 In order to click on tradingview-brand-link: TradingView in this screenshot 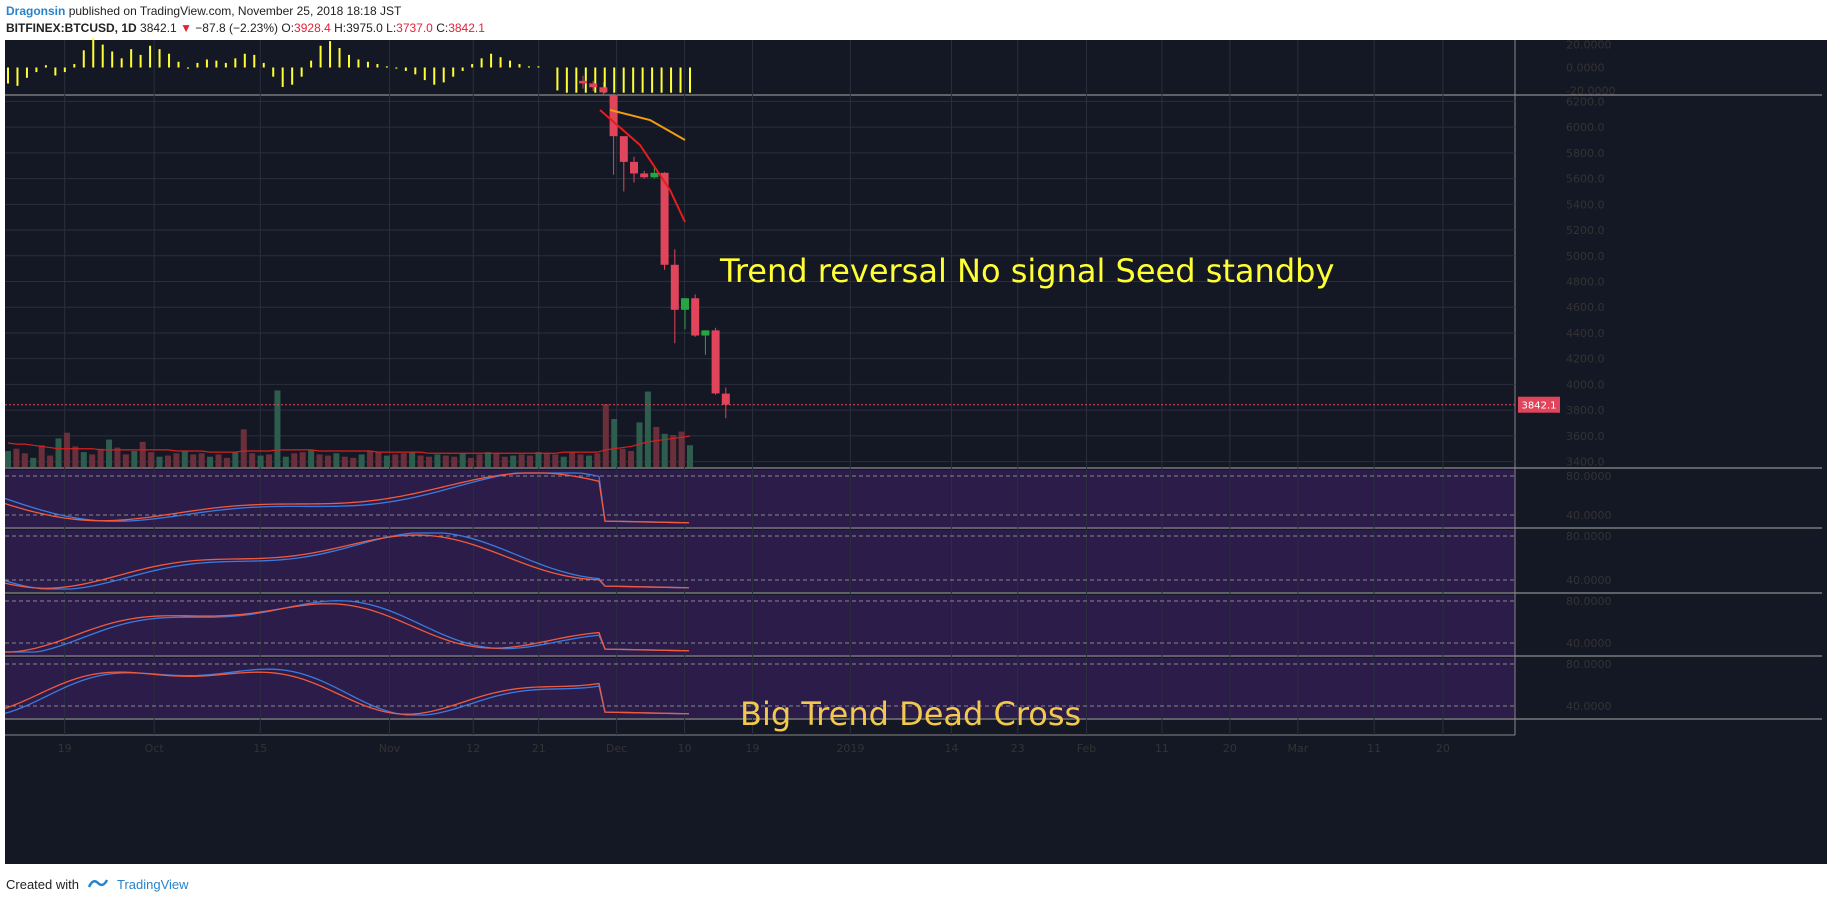, I will do `click(152, 884)`.